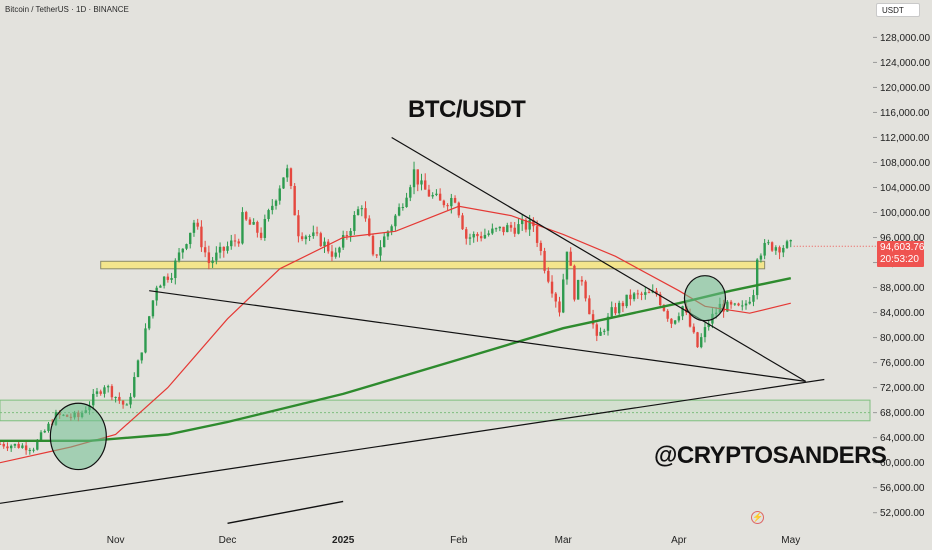 Image resolution: width=932 pixels, height=550 pixels. What do you see at coordinates (467, 109) in the screenshot?
I see `chart-title-annotation: BTC/USDT` at bounding box center [467, 109].